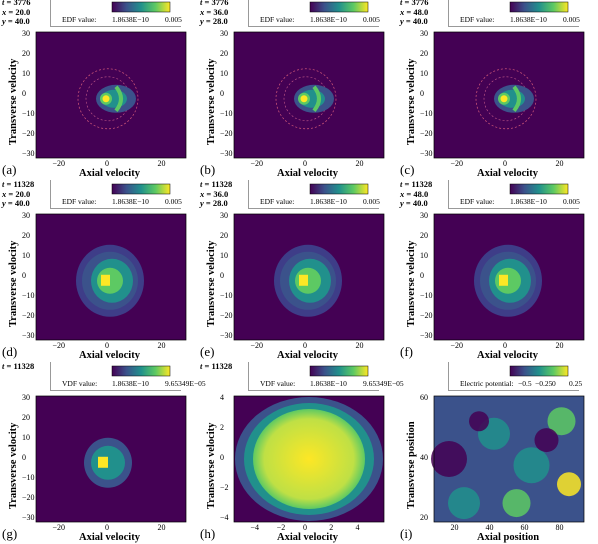  What do you see at coordinates (357, 527) in the screenshot?
I see `x-tick-label: 4` at bounding box center [357, 527].